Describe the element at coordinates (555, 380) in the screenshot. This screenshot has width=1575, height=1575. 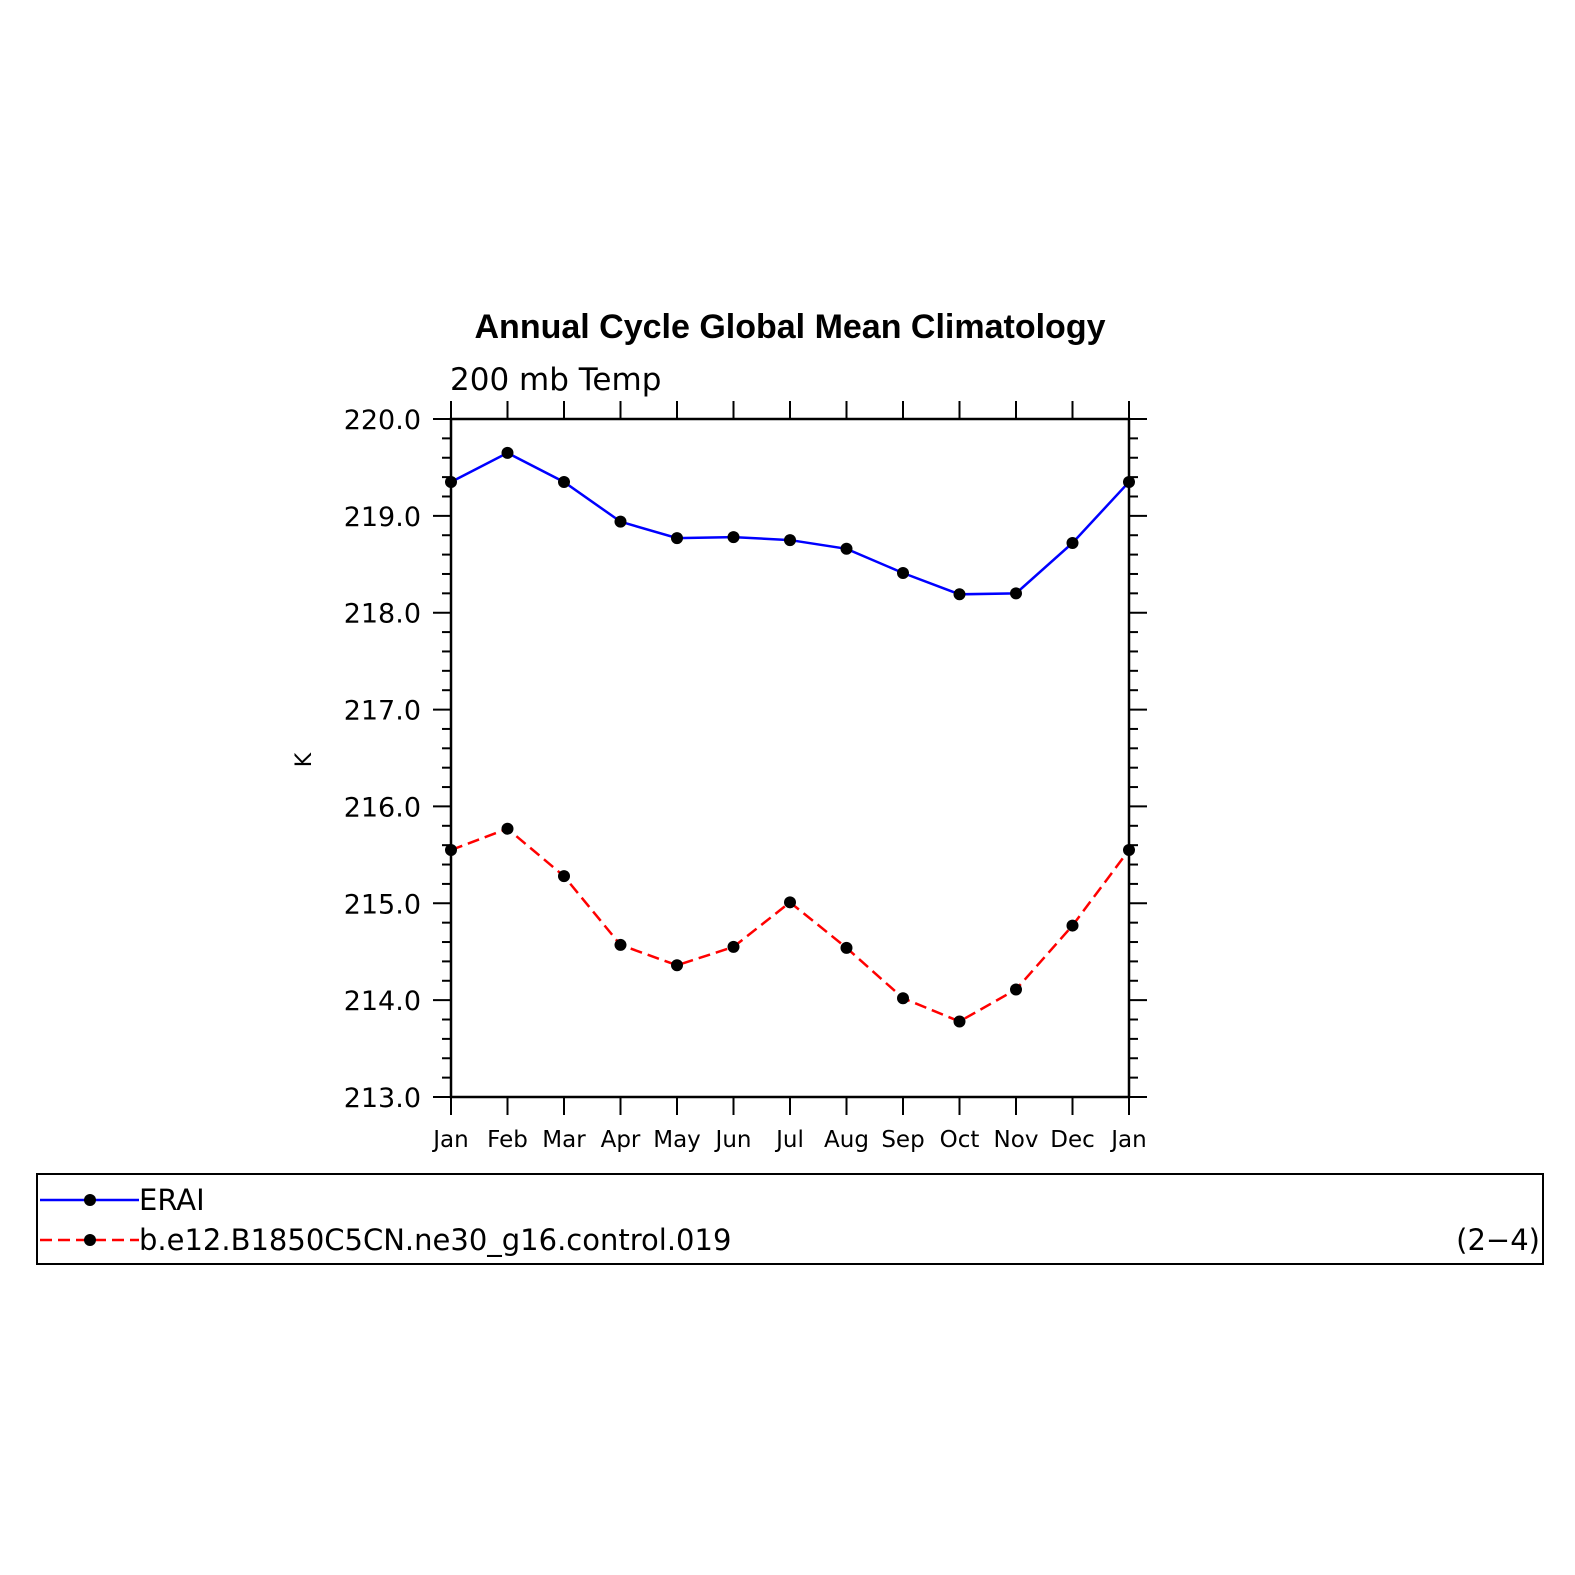
I see `chart-subtitle: 200 mb Temp` at that location.